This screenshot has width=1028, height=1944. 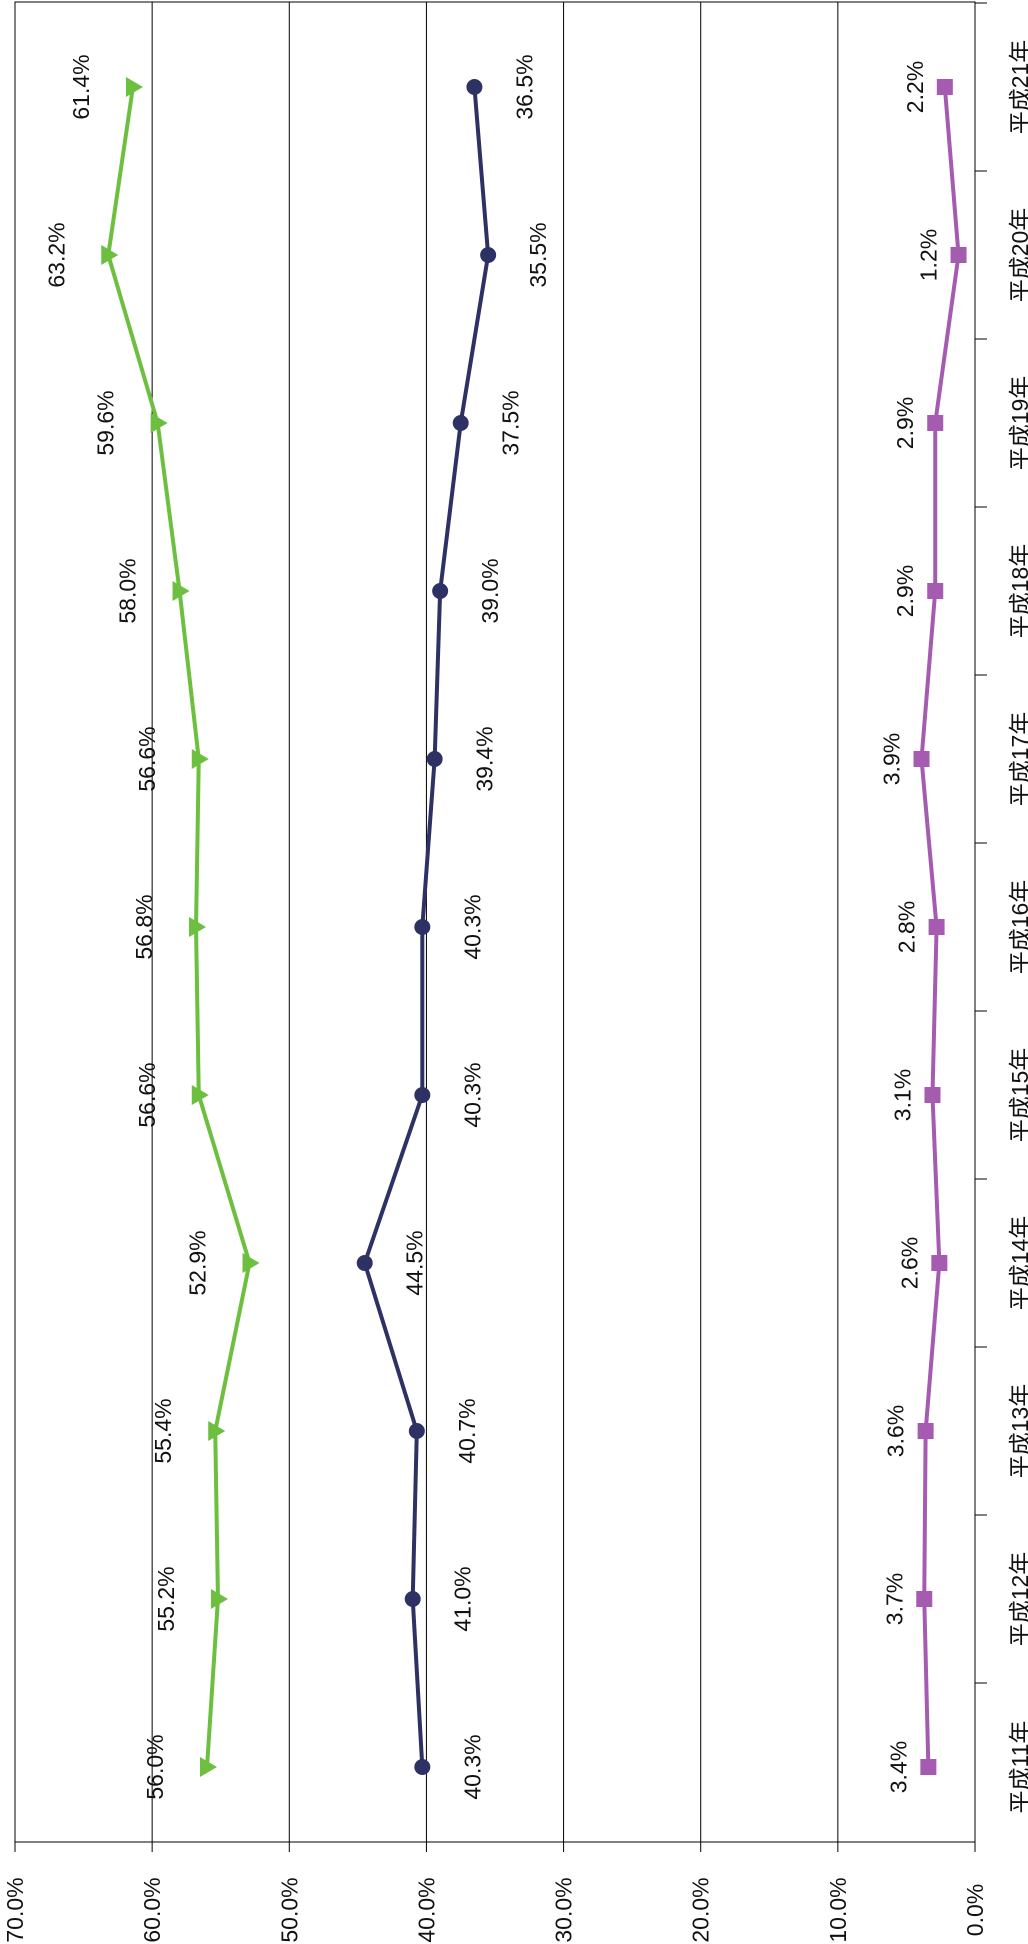 I want to click on data-label: 39.0%, so click(x=490, y=590).